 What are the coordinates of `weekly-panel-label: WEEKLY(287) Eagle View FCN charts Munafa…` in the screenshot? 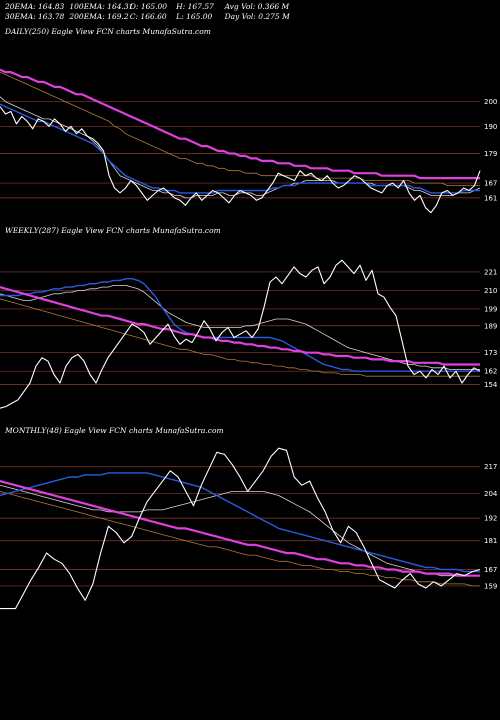 It's located at (113, 230).